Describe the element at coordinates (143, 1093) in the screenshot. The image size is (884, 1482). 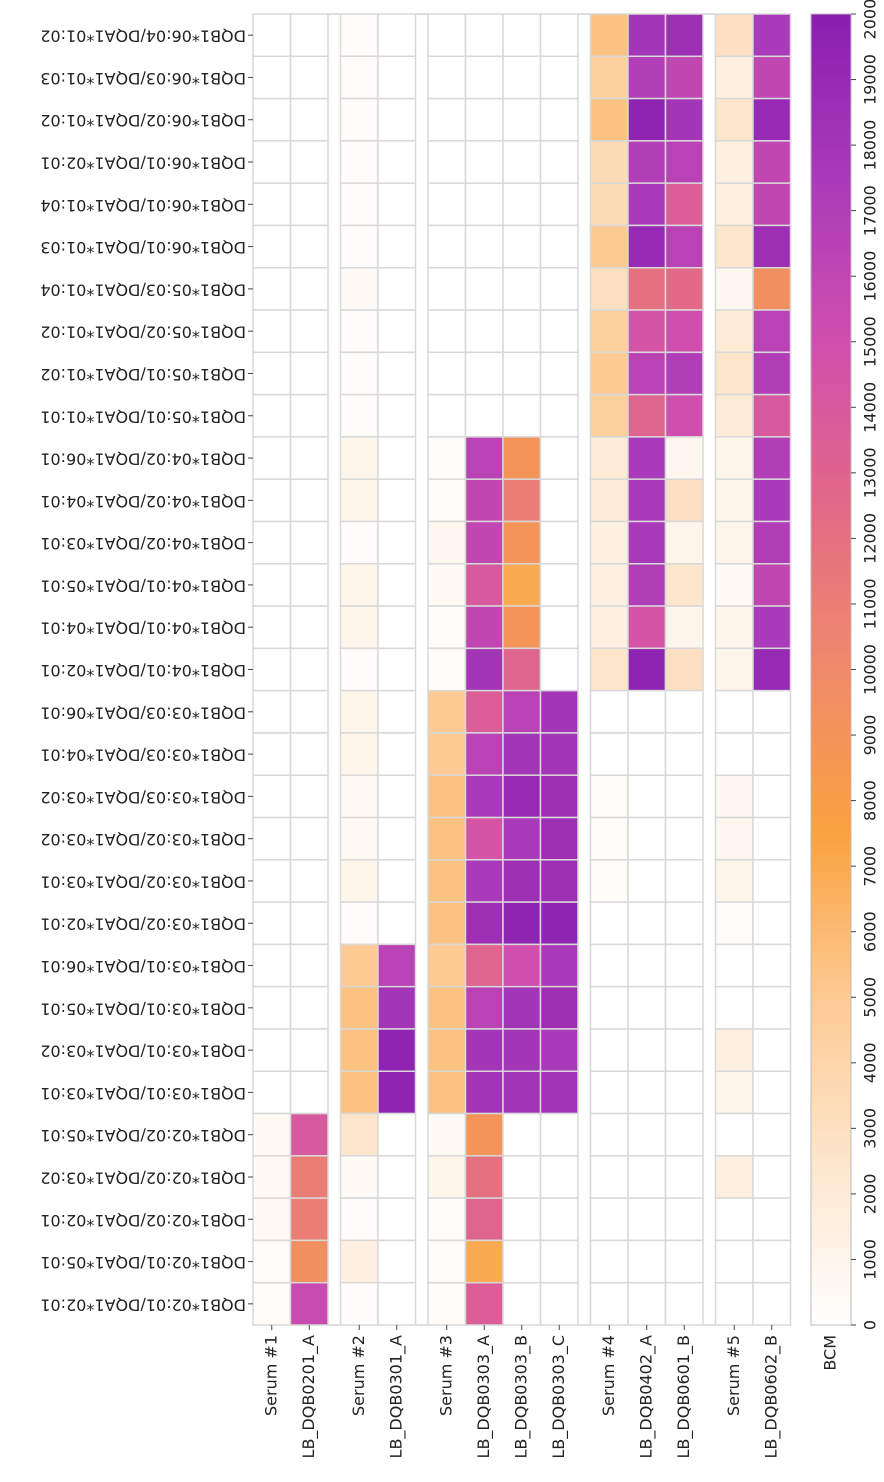
I see `row-label: DQB1*03:01/DQA1*03:01` at that location.